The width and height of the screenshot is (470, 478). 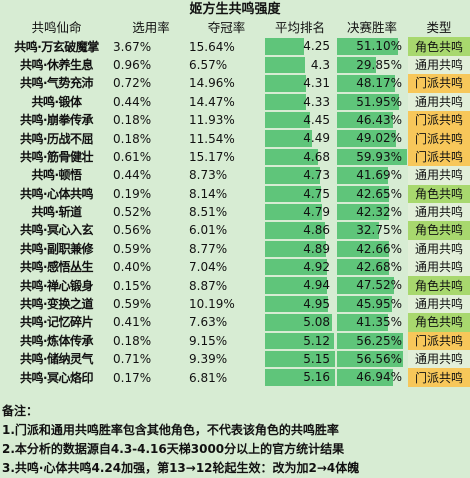 I want to click on win-rate: 10.19%, so click(x=212, y=304).